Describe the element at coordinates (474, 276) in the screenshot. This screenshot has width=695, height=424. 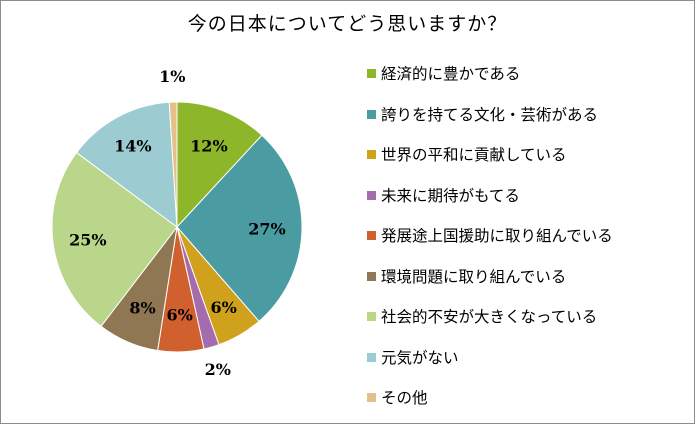
I see `legend-label-5: 環境問題に取り組んでいる` at that location.